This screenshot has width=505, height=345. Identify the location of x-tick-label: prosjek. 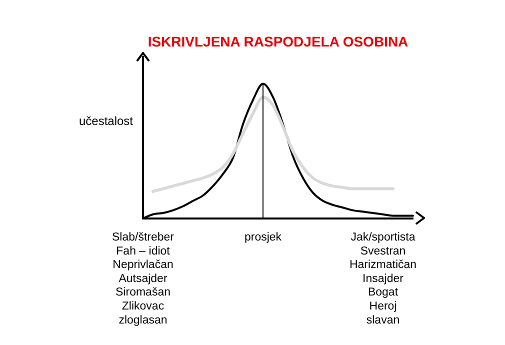
(263, 237).